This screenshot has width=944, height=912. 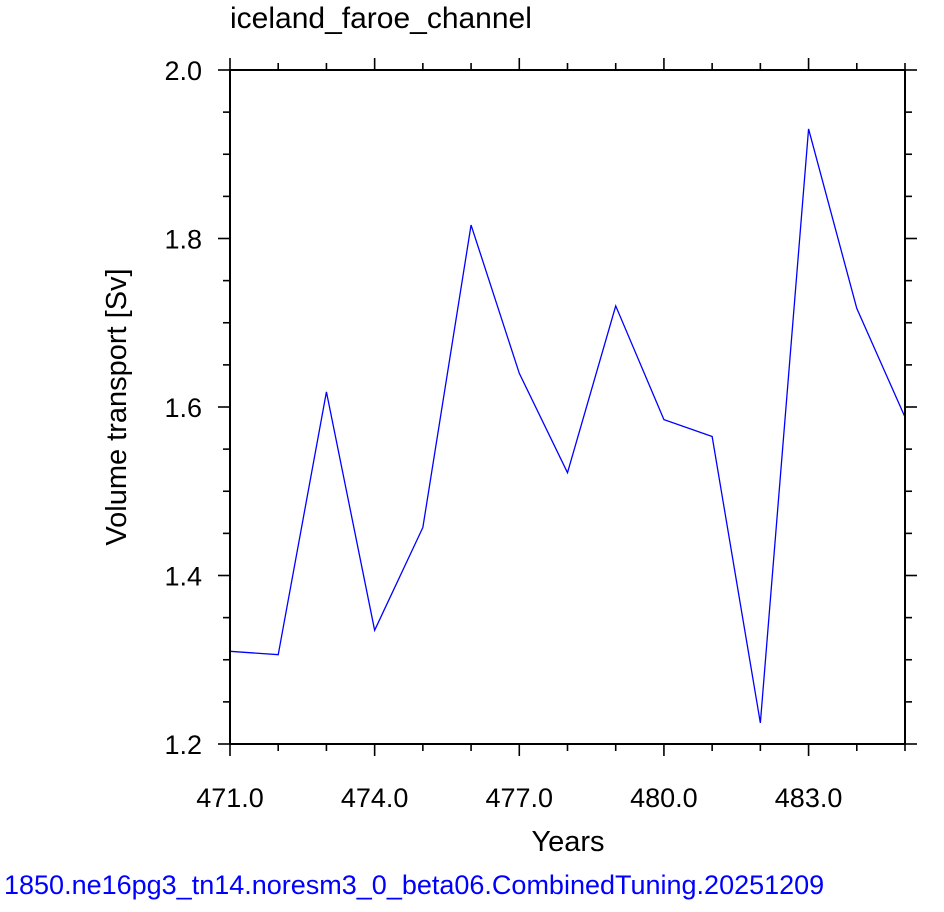 I want to click on y-tick-label: 1.6, so click(x=183, y=408).